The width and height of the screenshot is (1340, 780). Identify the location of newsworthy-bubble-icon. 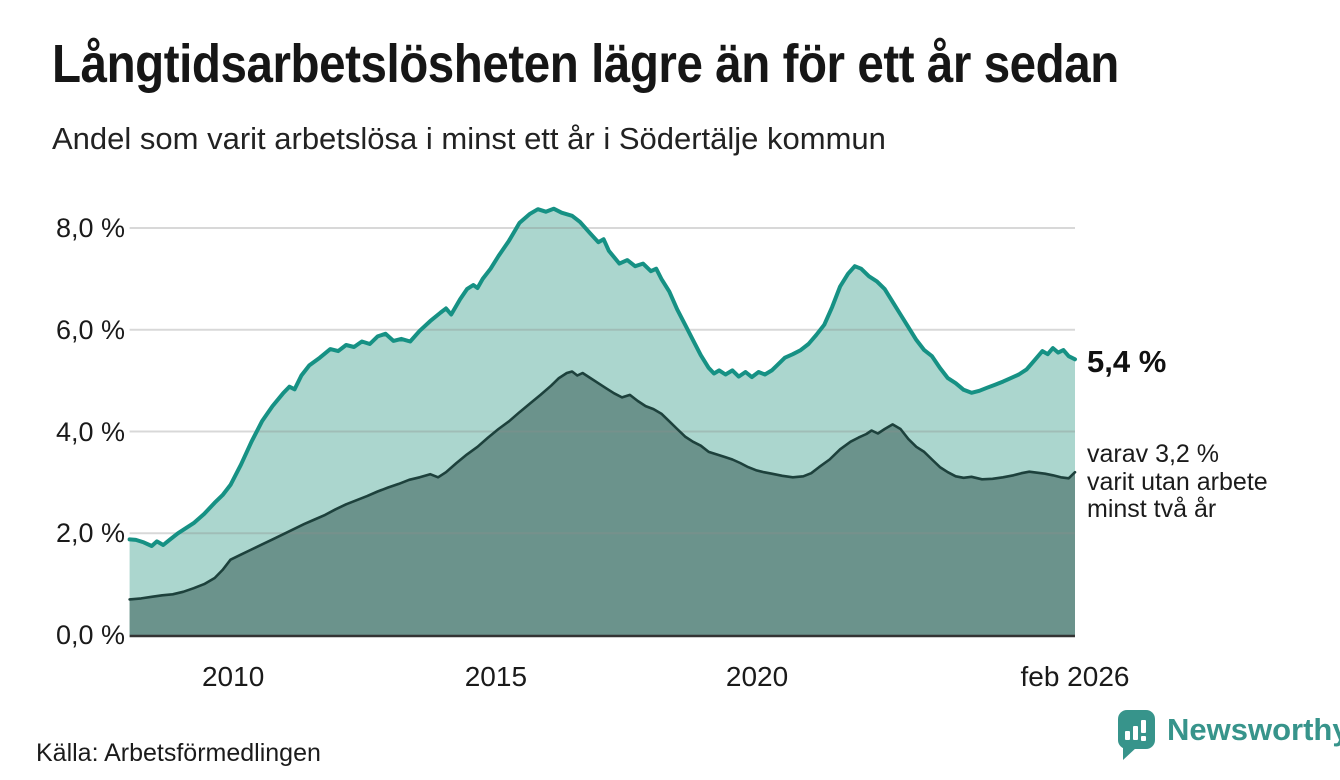
(1136, 735).